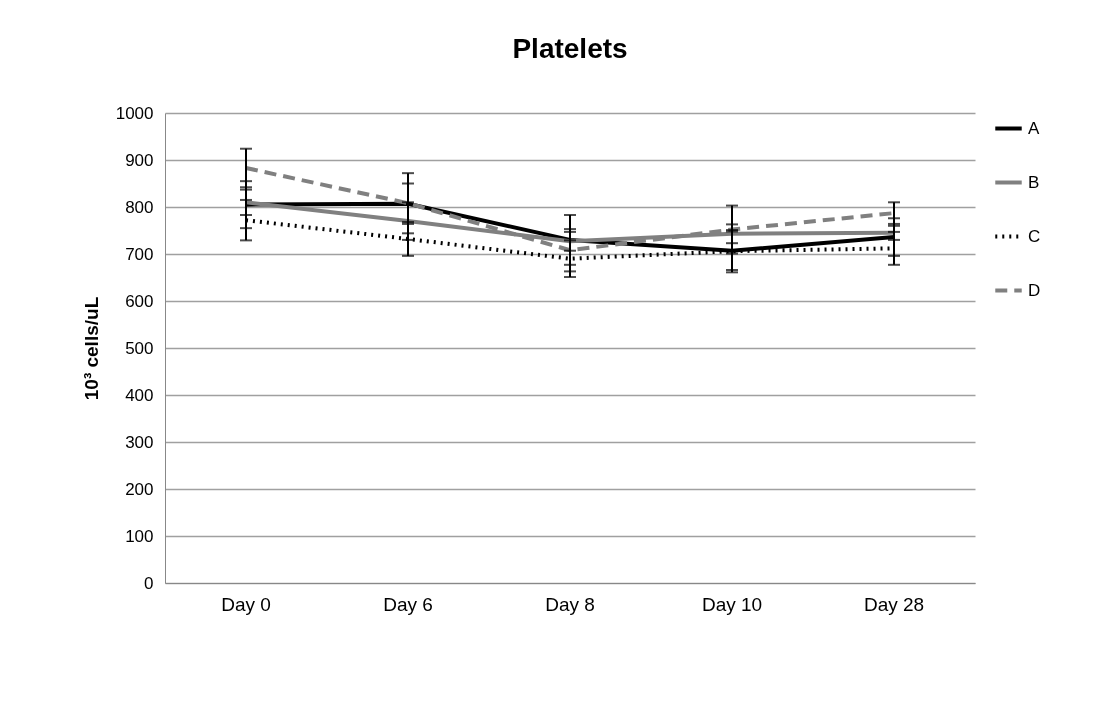 The width and height of the screenshot is (1116, 713). What do you see at coordinates (408, 604) in the screenshot?
I see `x-tick-label: Day 6` at bounding box center [408, 604].